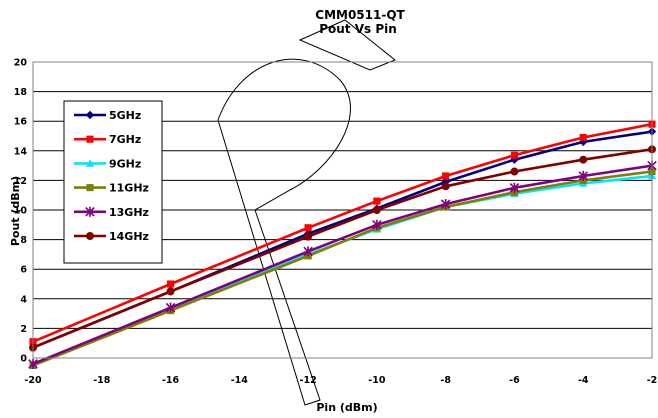  Describe the element at coordinates (102, 380) in the screenshot. I see `x-tick-label: -18` at that location.